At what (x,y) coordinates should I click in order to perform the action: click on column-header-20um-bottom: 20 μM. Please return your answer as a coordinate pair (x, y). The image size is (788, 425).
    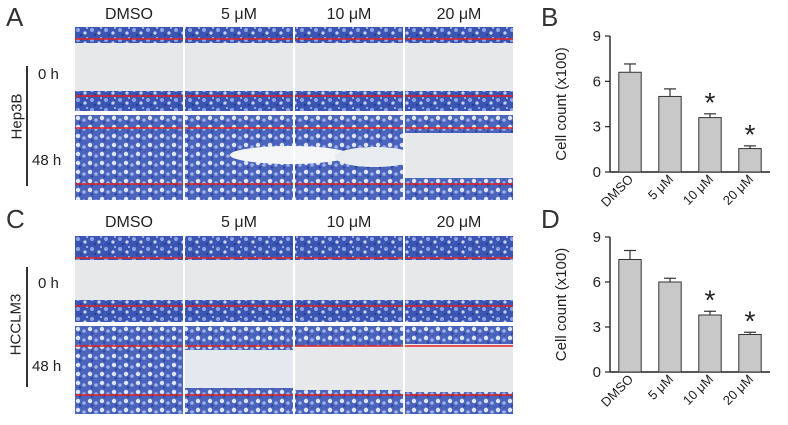
    Looking at the image, I should click on (459, 222).